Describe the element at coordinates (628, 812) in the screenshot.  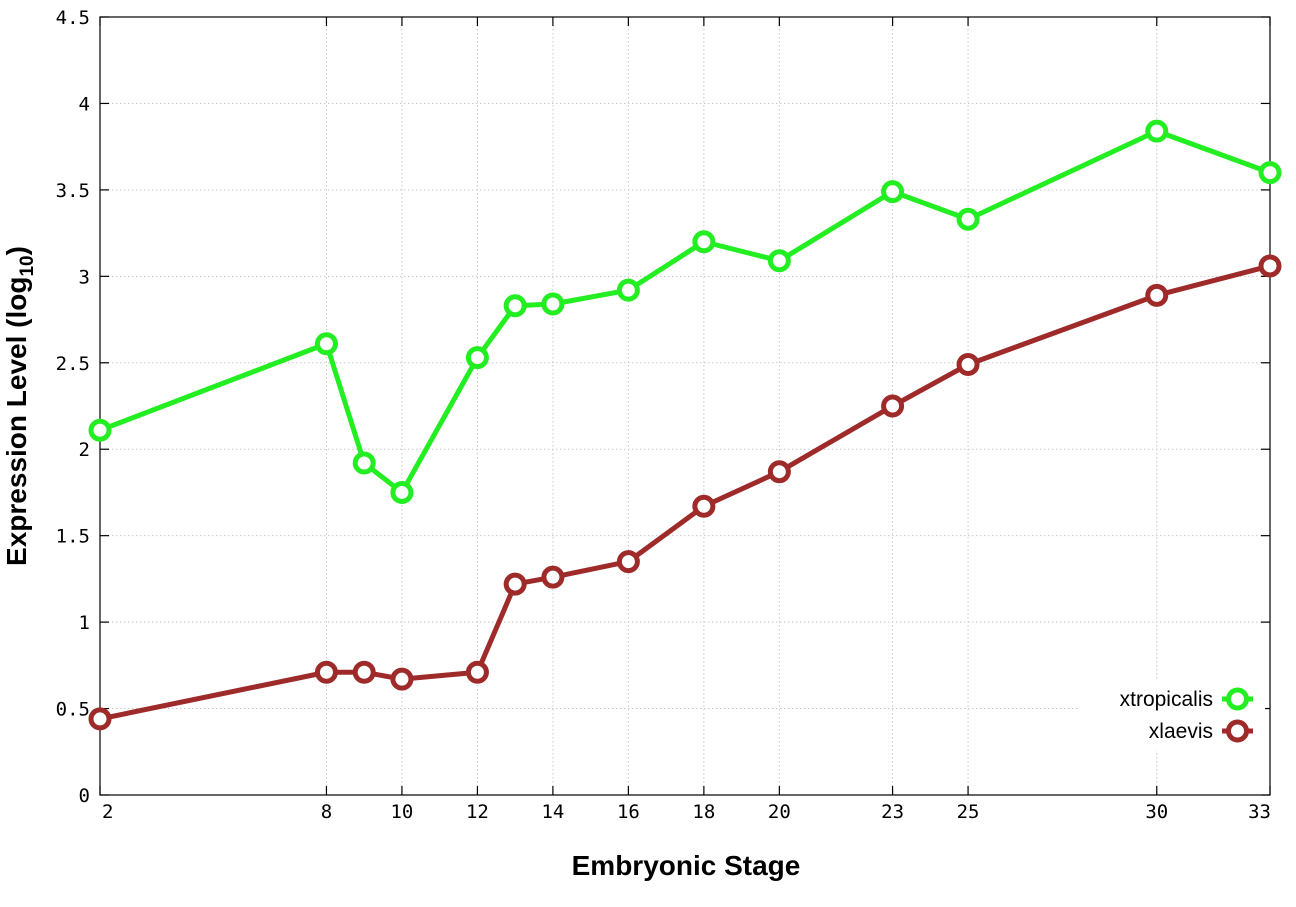
I see `x-tick-label: 16` at that location.